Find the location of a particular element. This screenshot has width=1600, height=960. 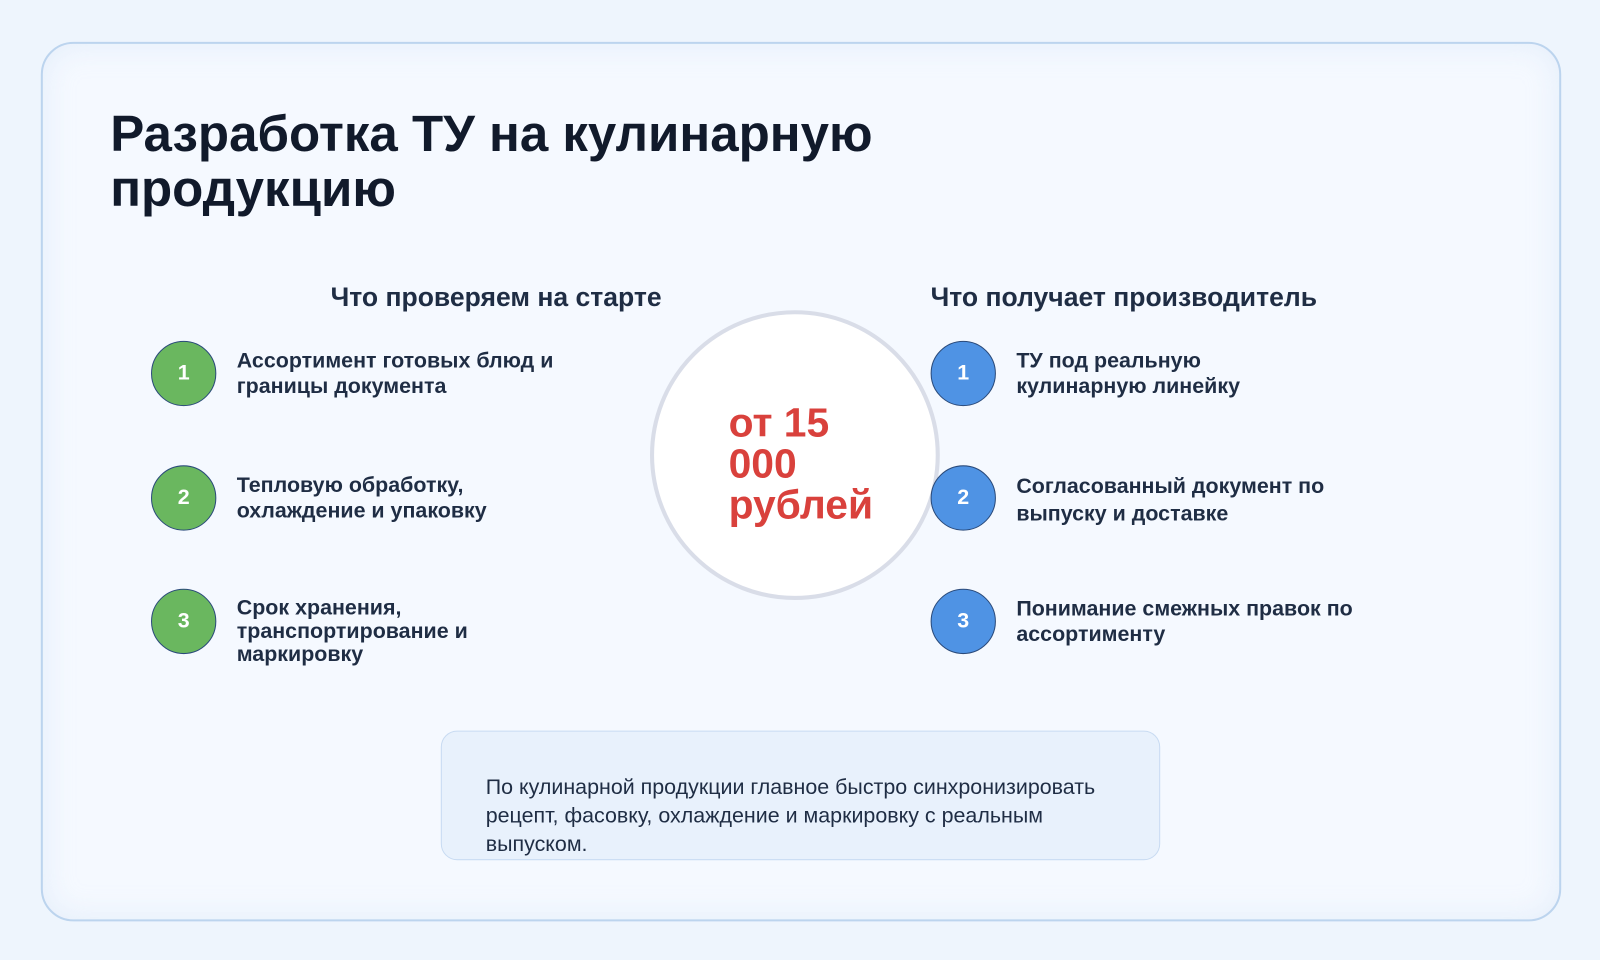

price-text: от 15 000 рублей is located at coordinates (801, 464).